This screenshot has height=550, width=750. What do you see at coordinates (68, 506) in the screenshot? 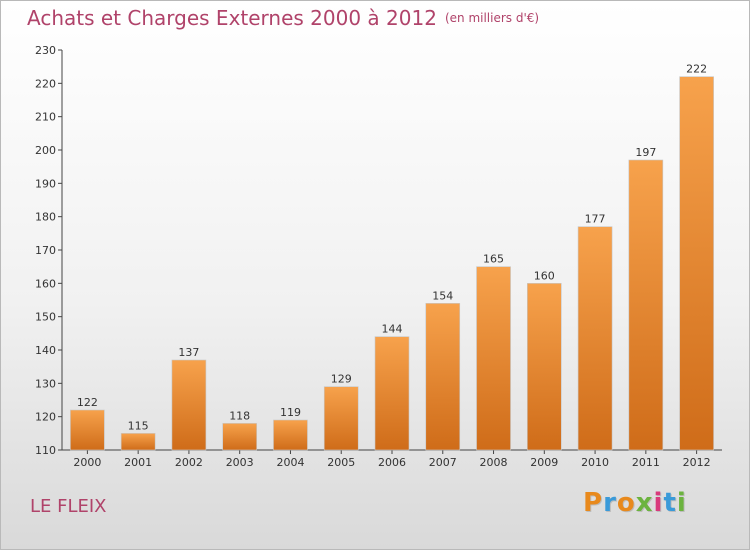
I see `commune-name: LE FLEIX` at bounding box center [68, 506].